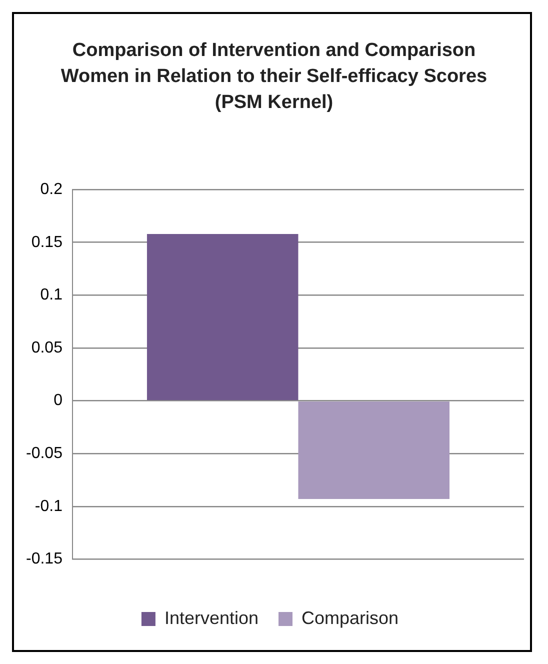  I want to click on y-tick-label: 0, so click(58, 401).